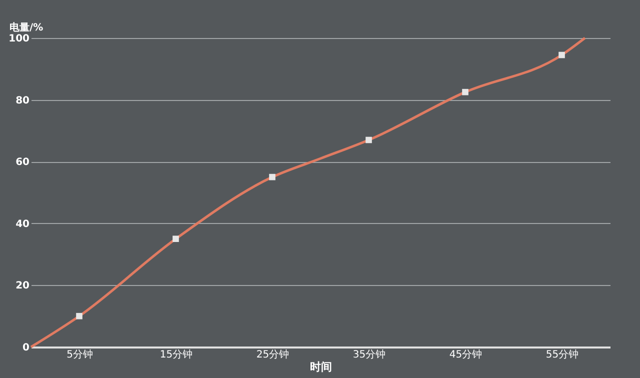 This screenshot has height=378, width=640. What do you see at coordinates (176, 354) in the screenshot?
I see `x-tick-label: 15分钟` at bounding box center [176, 354].